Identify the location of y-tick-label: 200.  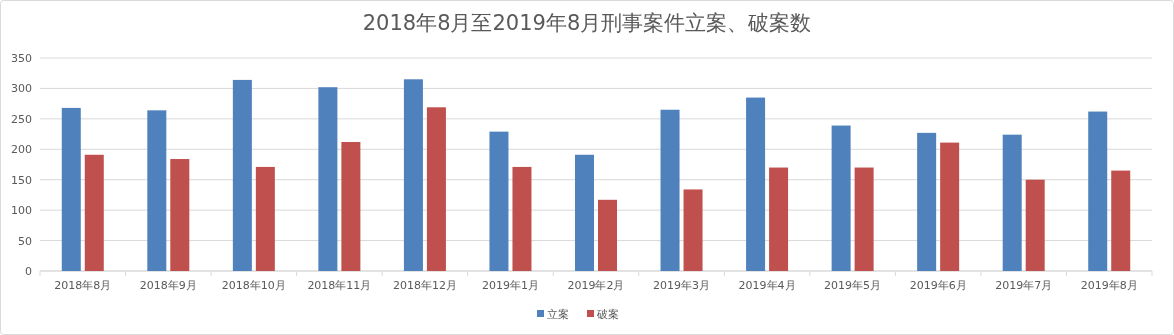
(21, 150).